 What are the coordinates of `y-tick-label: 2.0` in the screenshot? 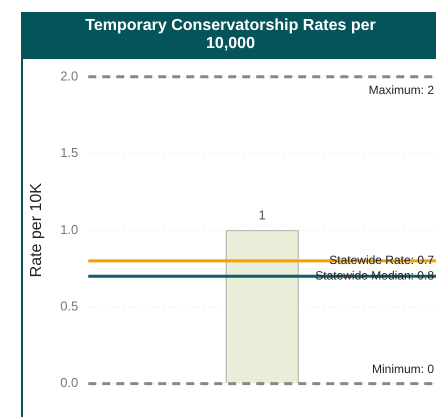 It's located at (69, 76).